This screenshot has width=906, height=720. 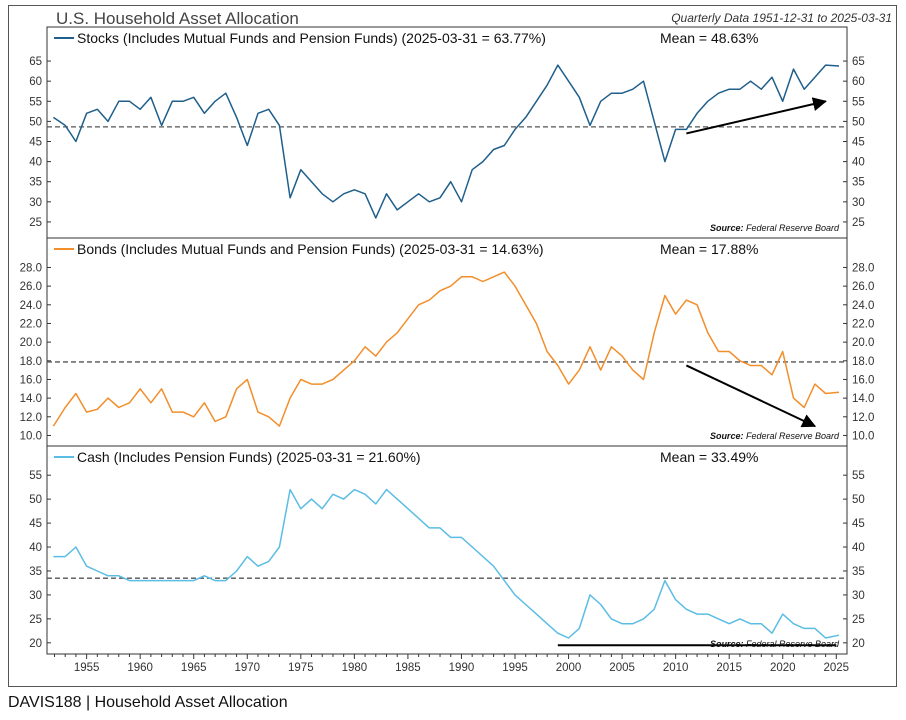 What do you see at coordinates (709, 249) in the screenshot?
I see `bonds-mean-label: Mean = 17.88%` at bounding box center [709, 249].